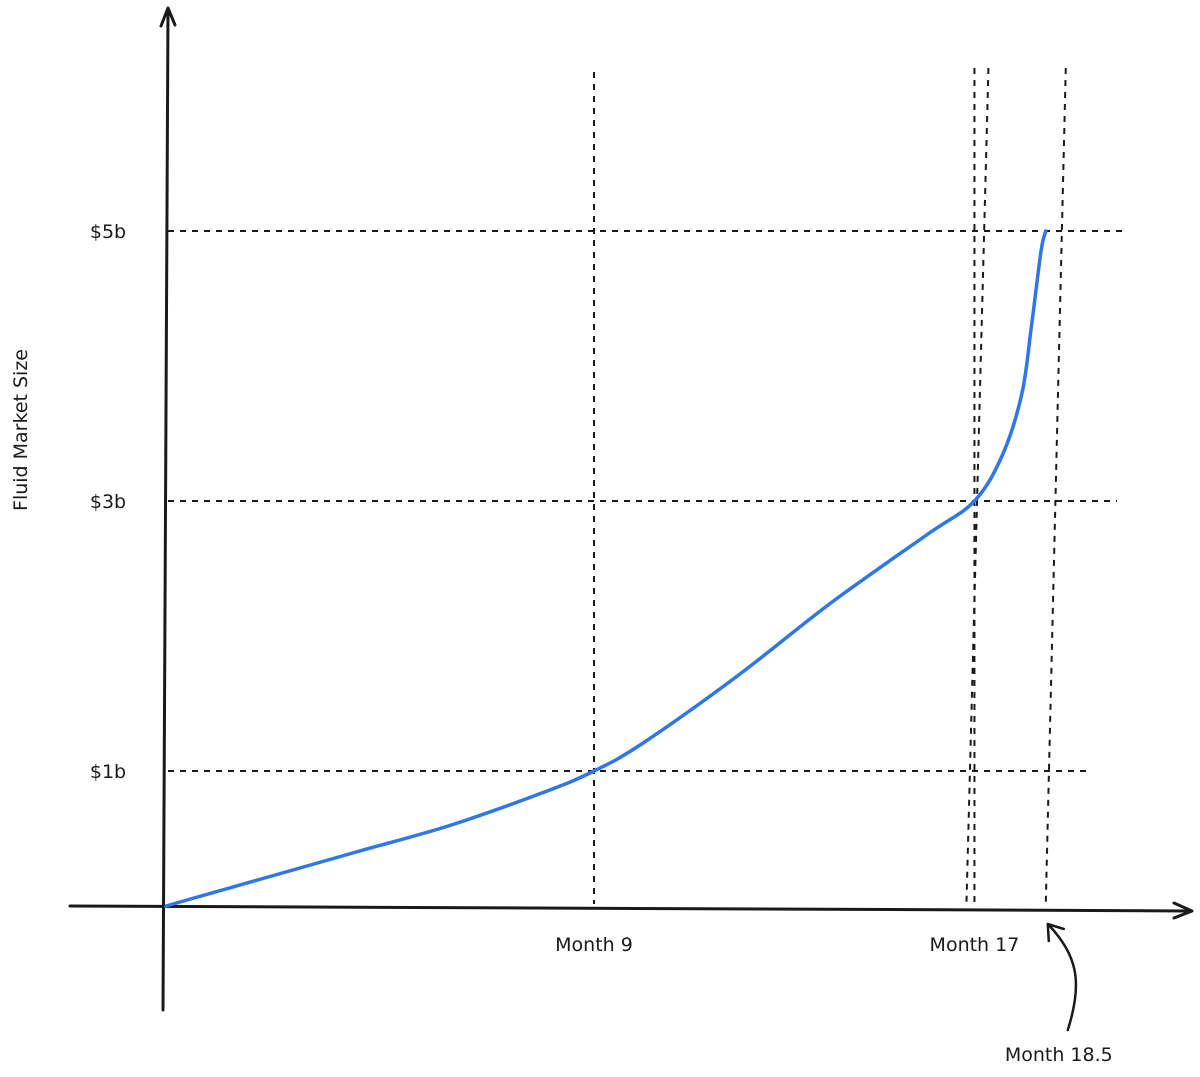 Image resolution: width=1200 pixels, height=1077 pixels. I want to click on annotation-arrowhead, so click(1056, 932).